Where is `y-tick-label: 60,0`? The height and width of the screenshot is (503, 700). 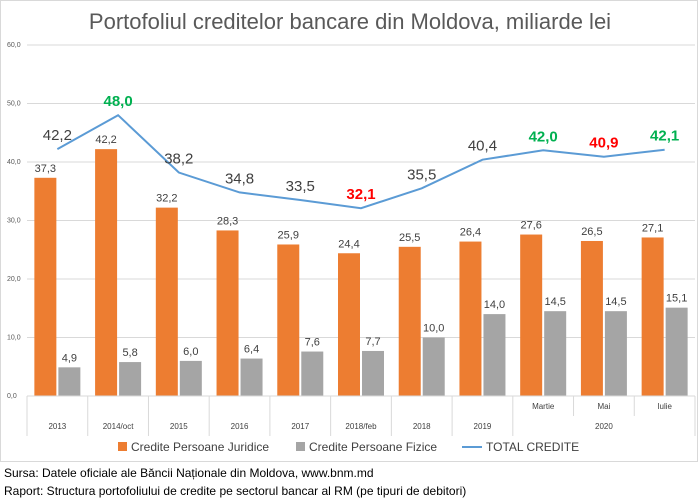 y-tick-label: 60,0 is located at coordinates (14, 45).